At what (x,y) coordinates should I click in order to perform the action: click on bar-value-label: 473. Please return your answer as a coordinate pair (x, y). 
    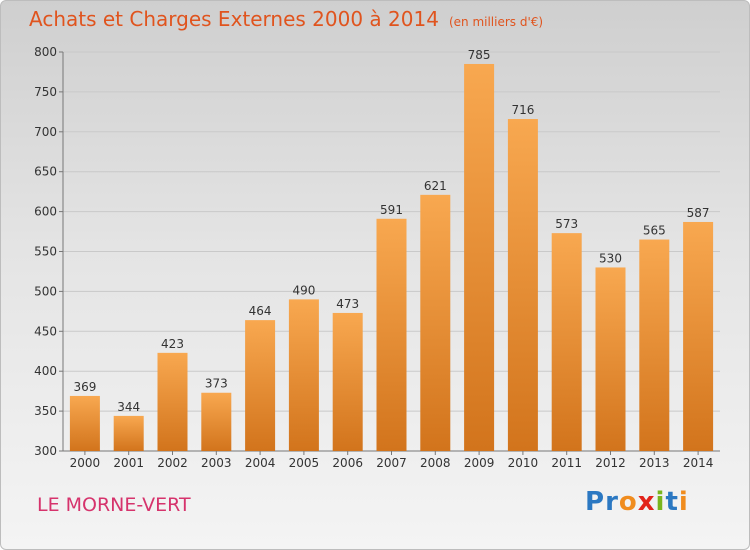
    Looking at the image, I should click on (347, 304).